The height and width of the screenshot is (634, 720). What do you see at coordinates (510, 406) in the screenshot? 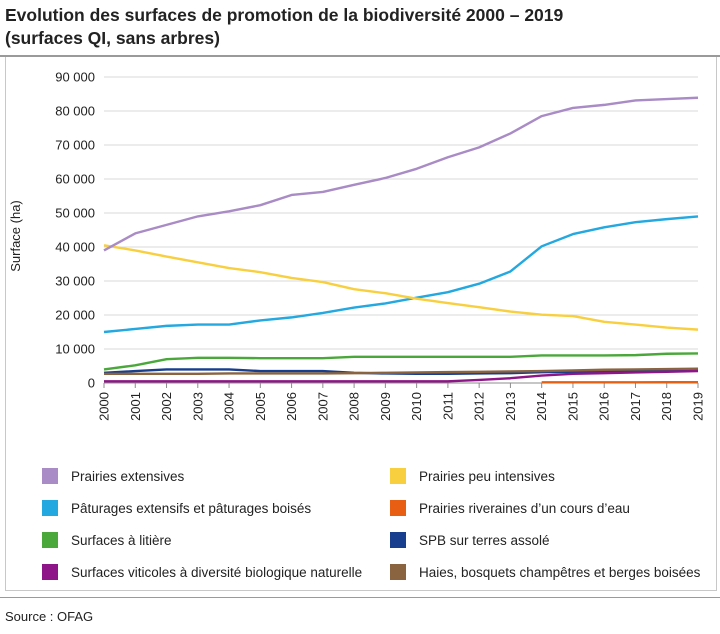
I see `x-tick-label: 2013` at bounding box center [510, 406].